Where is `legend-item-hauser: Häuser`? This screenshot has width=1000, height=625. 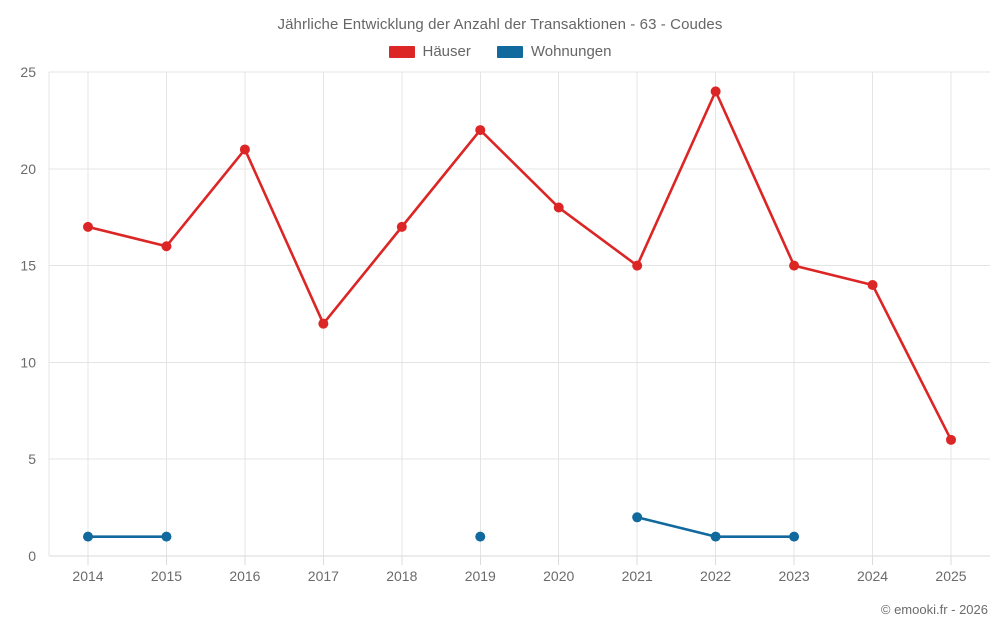
legend-item-hauser: Häuser is located at coordinates (429, 51).